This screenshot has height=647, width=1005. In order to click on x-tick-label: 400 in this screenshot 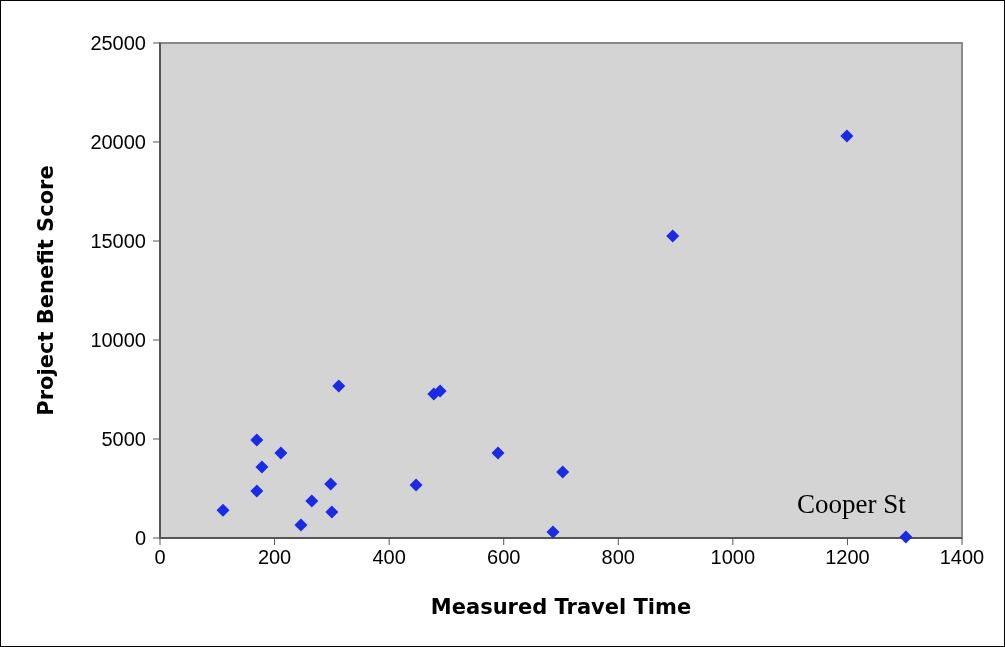, I will do `click(389, 557)`.